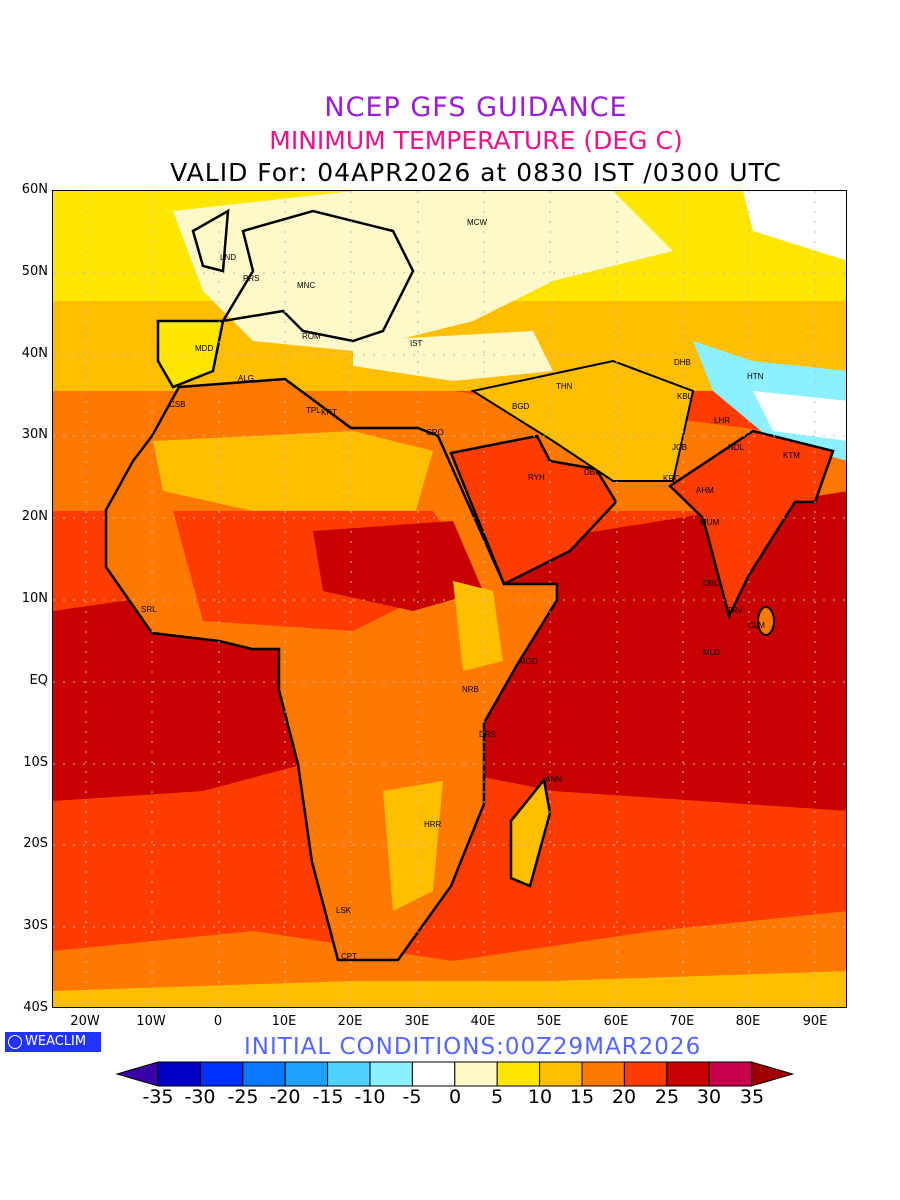 This screenshot has width=900, height=1200. I want to click on city-label: MUM, so click(710, 522).